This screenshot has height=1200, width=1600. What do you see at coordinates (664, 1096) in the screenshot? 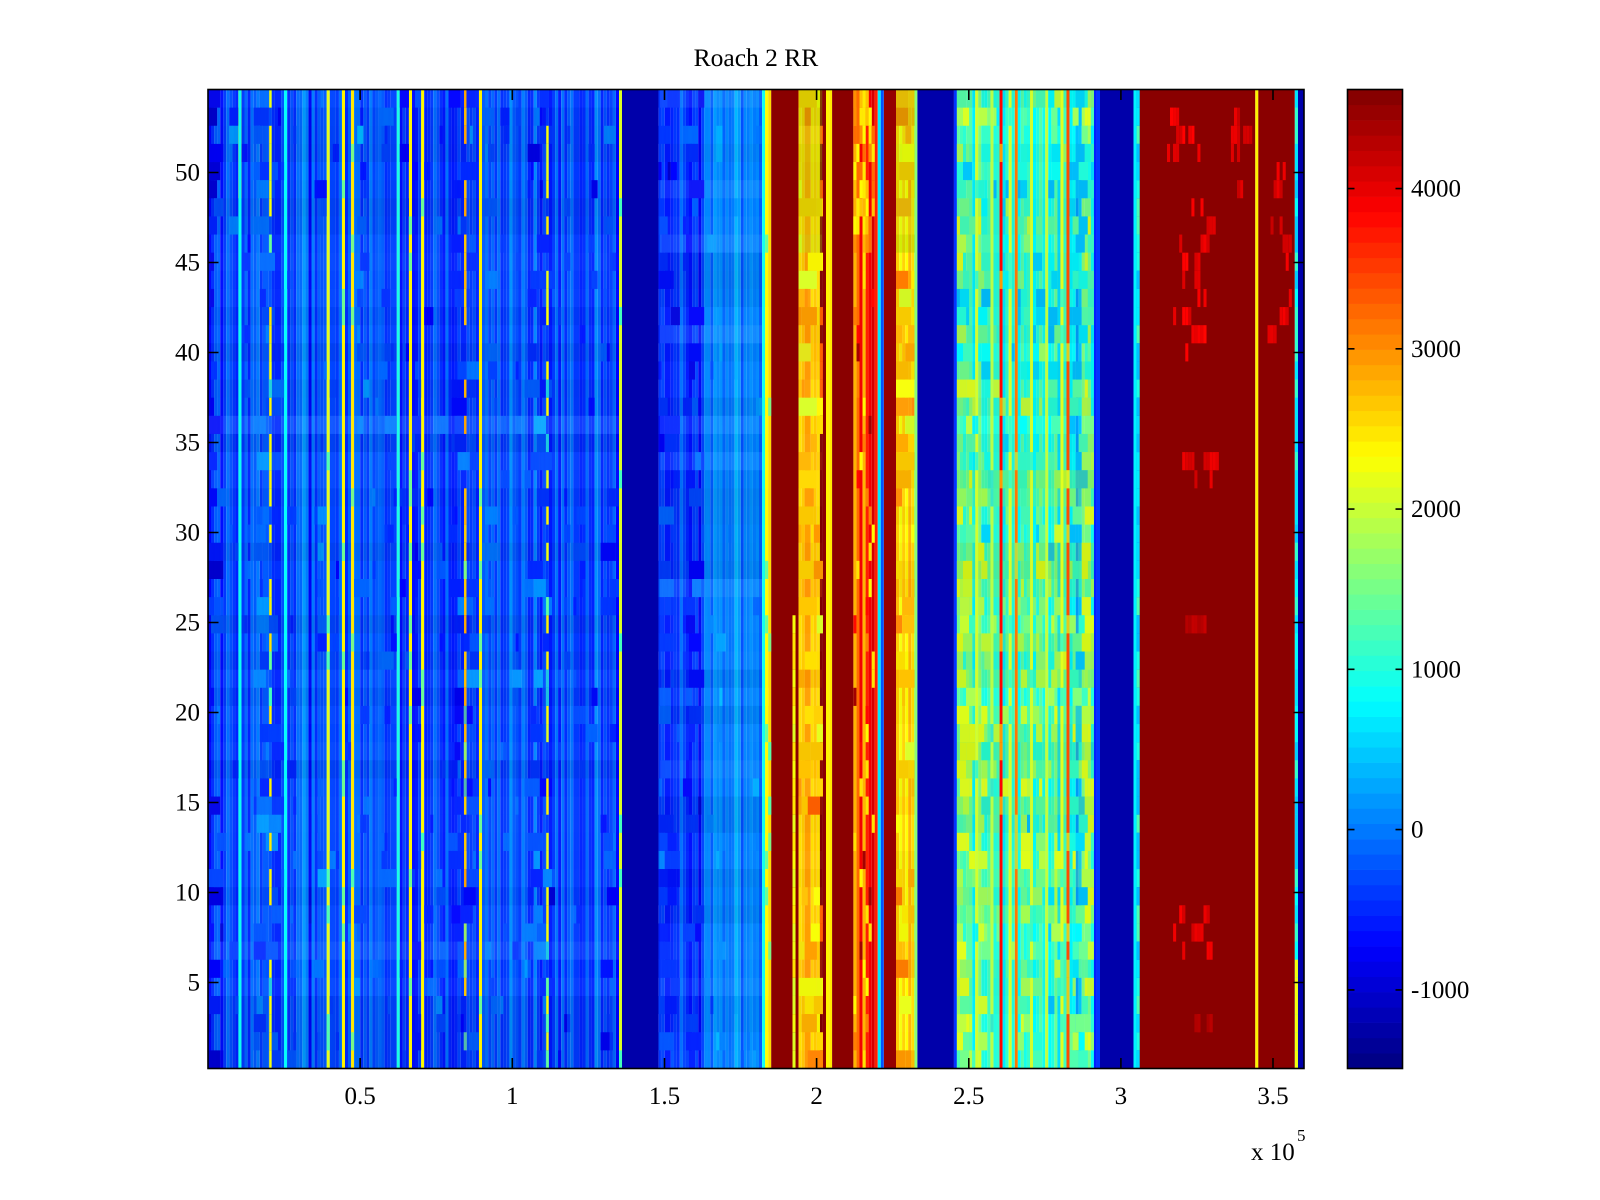
I see `svg-text: 1.5` at bounding box center [664, 1096].